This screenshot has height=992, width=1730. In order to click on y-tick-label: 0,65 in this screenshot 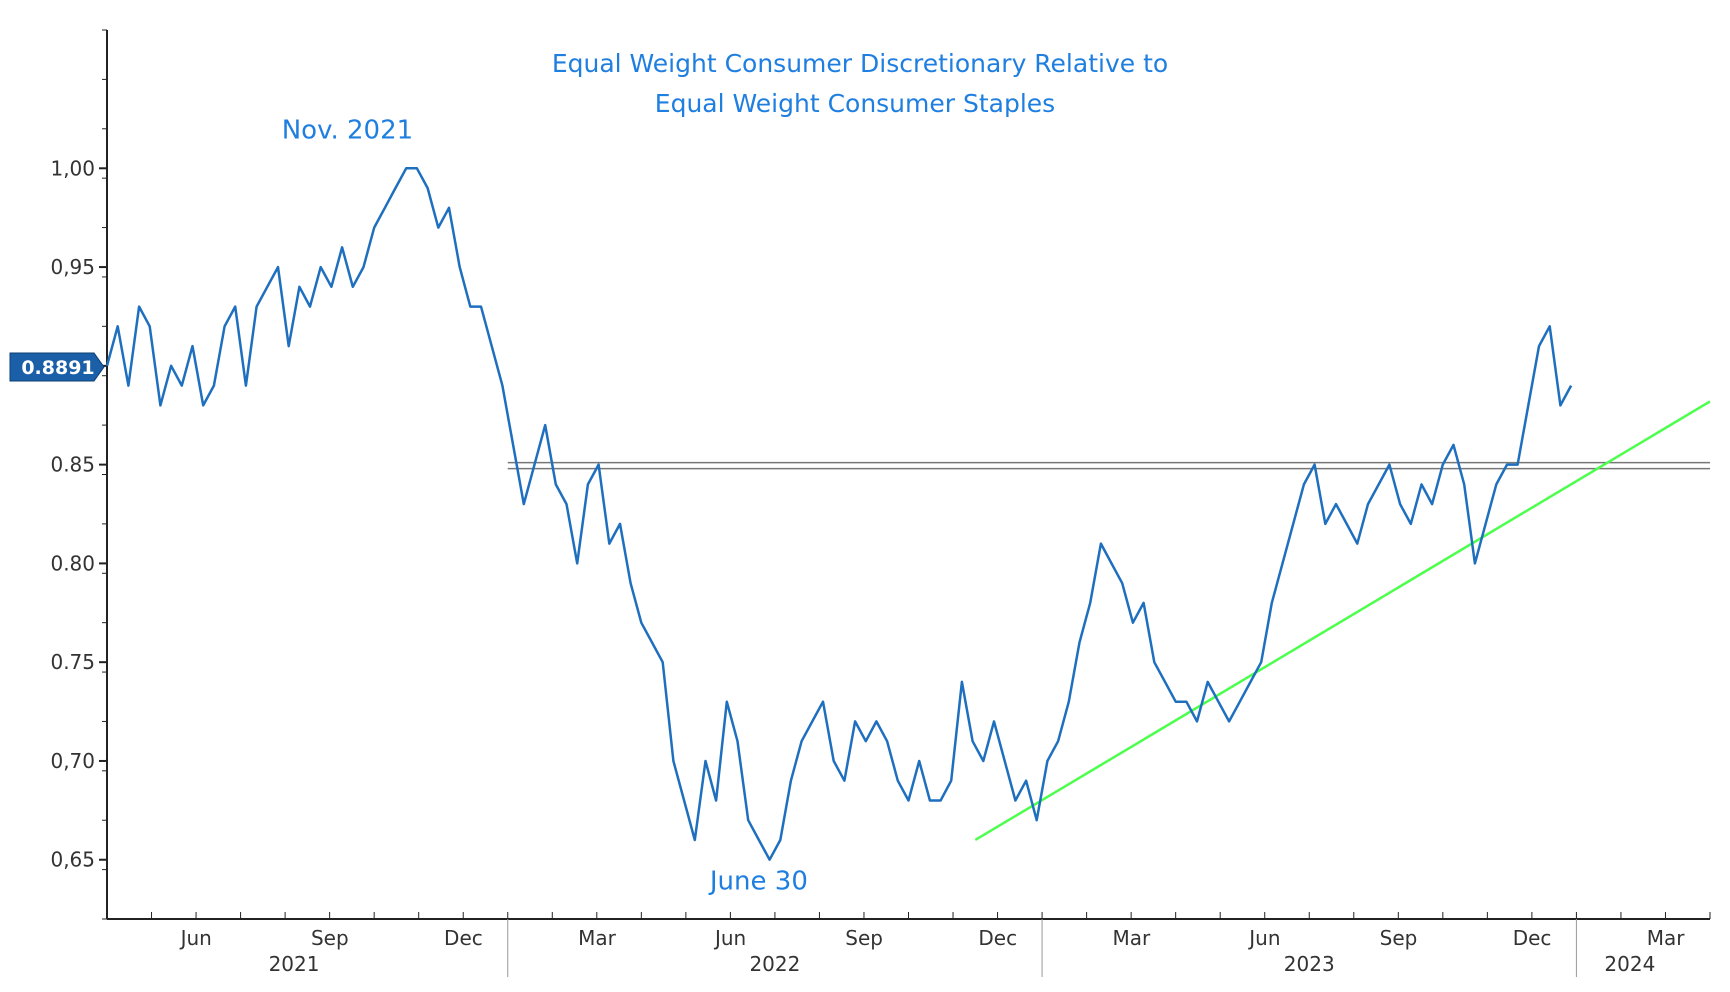, I will do `click(72, 860)`.